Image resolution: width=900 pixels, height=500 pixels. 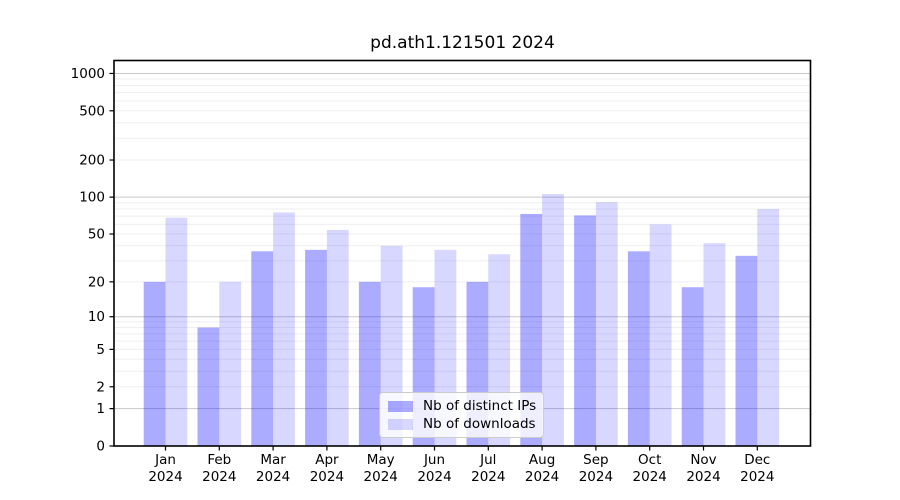 I want to click on y-tick-label: 10, so click(x=96, y=317).